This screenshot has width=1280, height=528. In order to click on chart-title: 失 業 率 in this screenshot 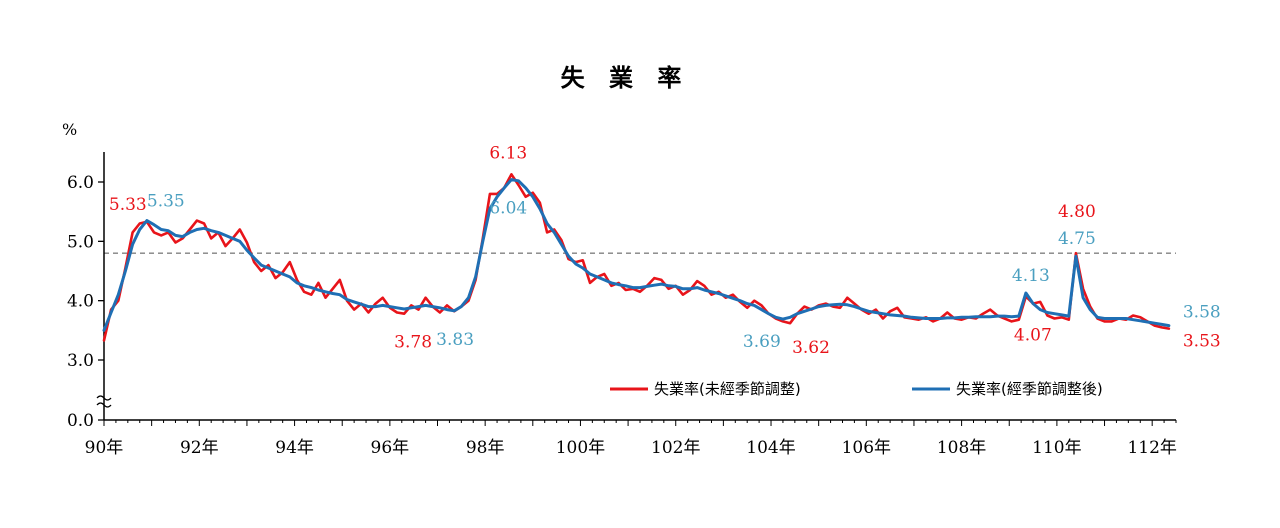, I will do `click(625, 78)`.